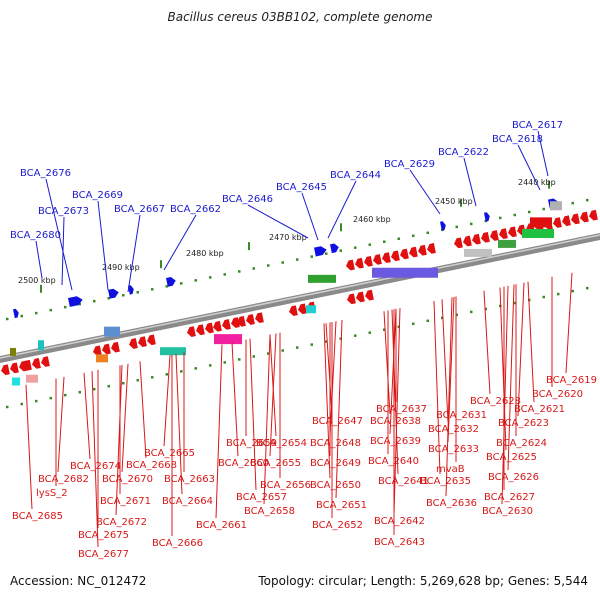 Image resolution: width=600 pixels, height=600 pixels. I want to click on bottom-gene-label: BCA_2685, so click(37, 516).